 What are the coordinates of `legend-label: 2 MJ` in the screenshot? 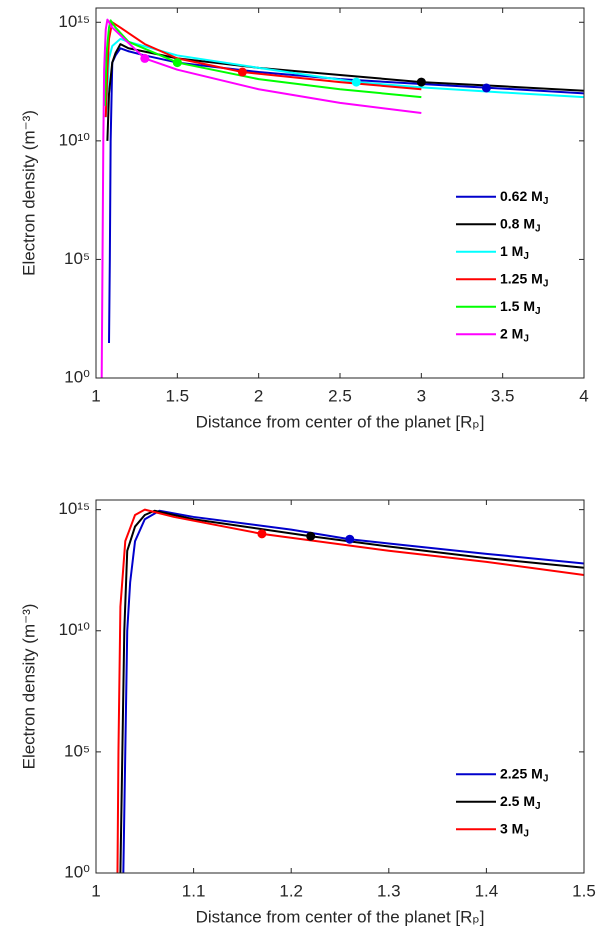 It's located at (514, 334).